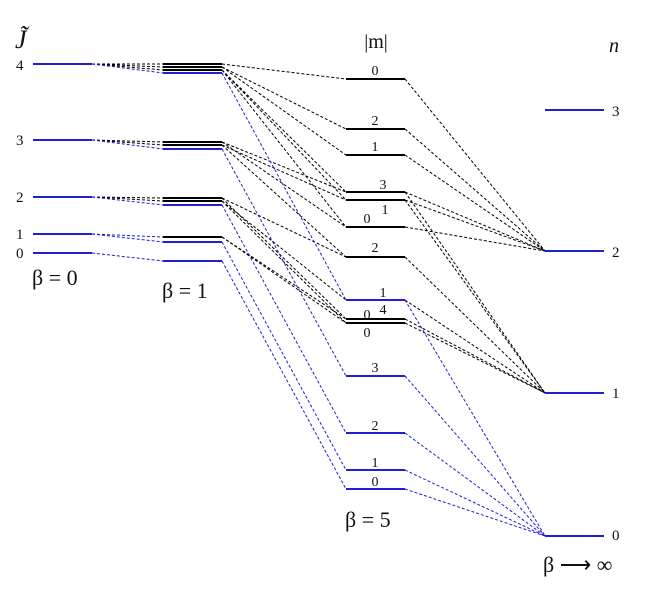 Image resolution: width=654 pixels, height=590 pixels. I want to click on m-label-l1: 2, so click(375, 121).